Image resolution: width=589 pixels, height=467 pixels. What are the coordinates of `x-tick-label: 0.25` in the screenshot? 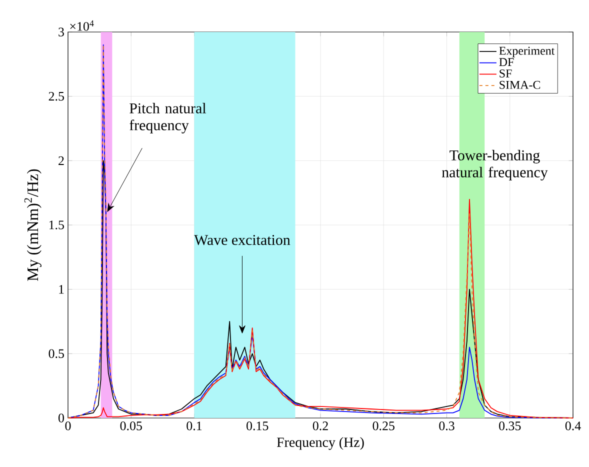 It's located at (383, 426).